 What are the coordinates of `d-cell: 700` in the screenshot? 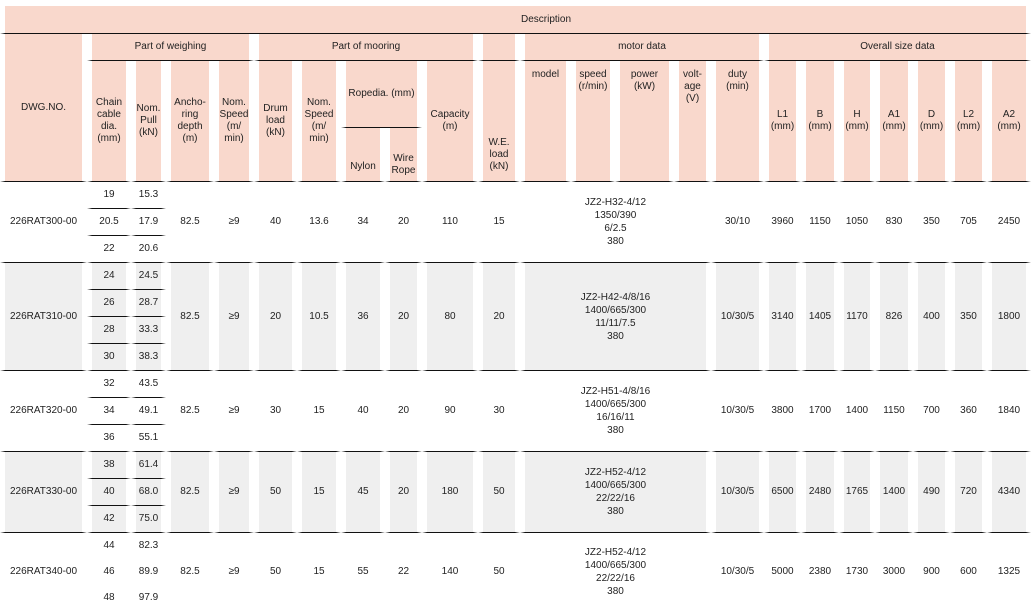 It's located at (931, 411).